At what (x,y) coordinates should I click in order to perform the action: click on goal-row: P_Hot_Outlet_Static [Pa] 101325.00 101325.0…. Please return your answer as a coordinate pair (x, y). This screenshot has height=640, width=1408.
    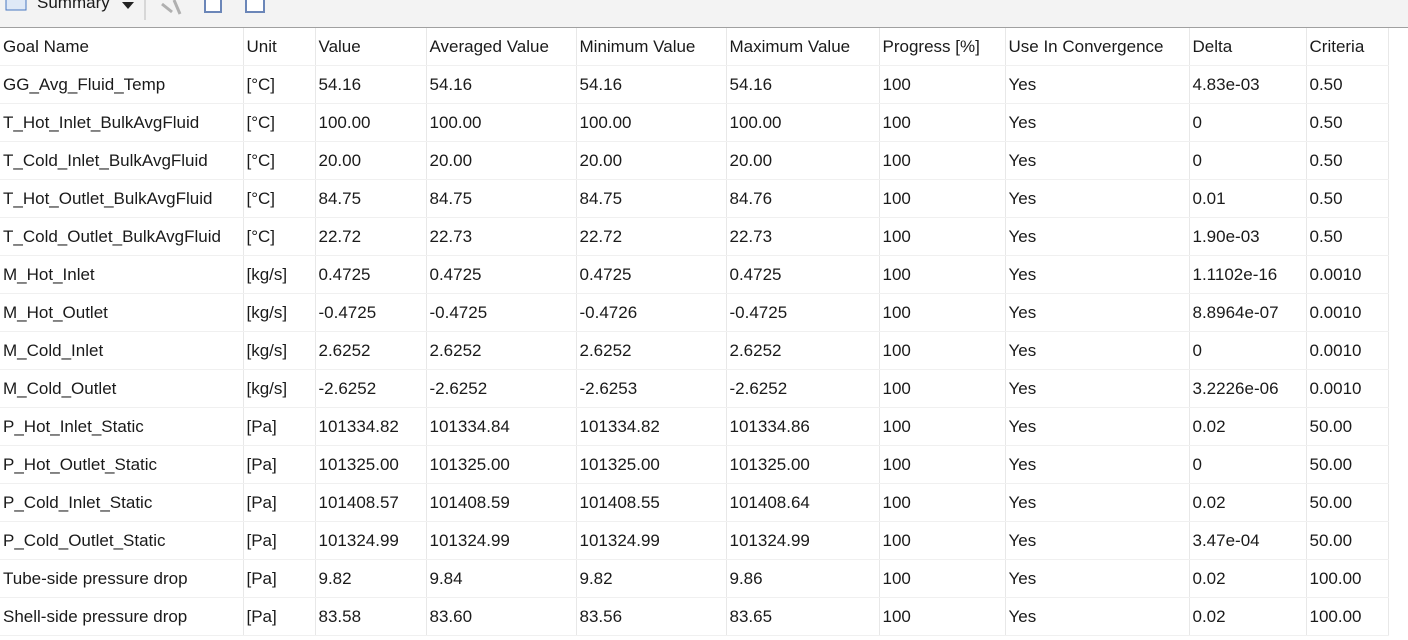
    Looking at the image, I should click on (694, 464).